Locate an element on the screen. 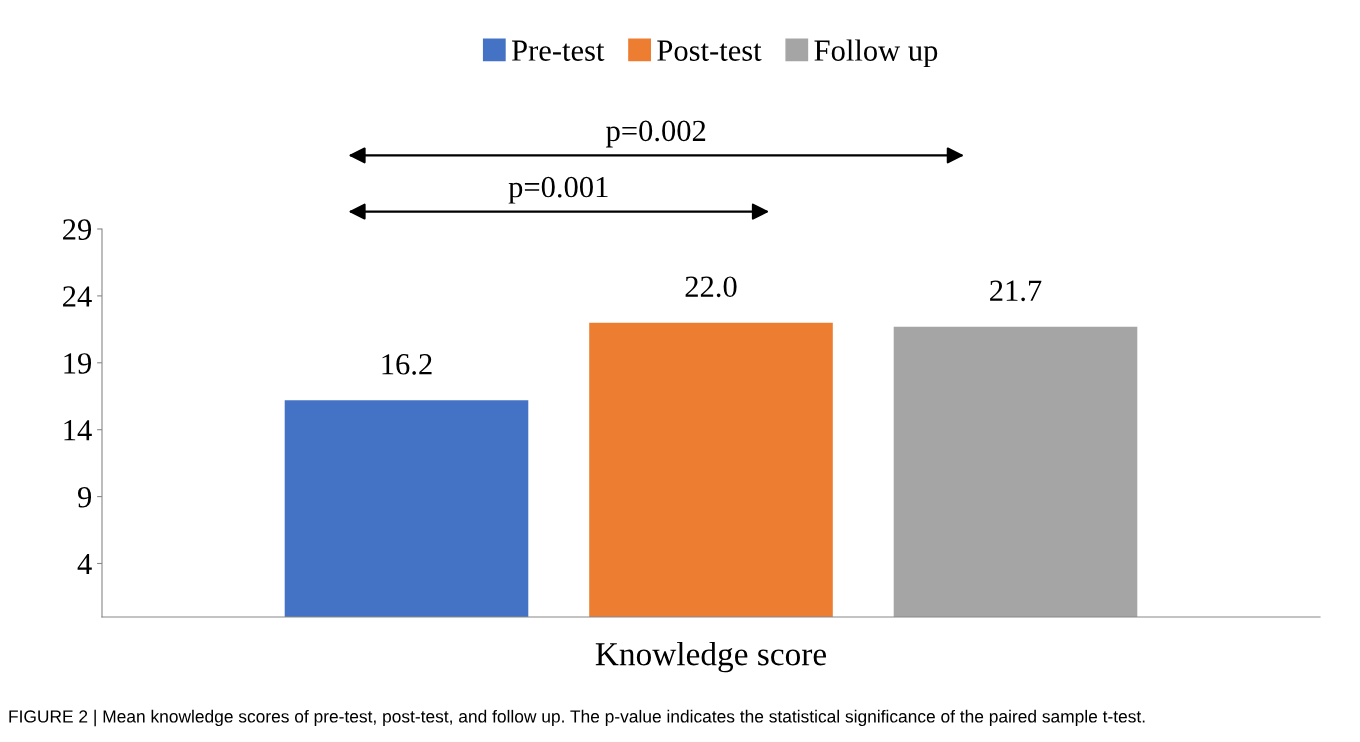 This screenshot has height=742, width=1360. text: p=0.001 is located at coordinates (558, 190).